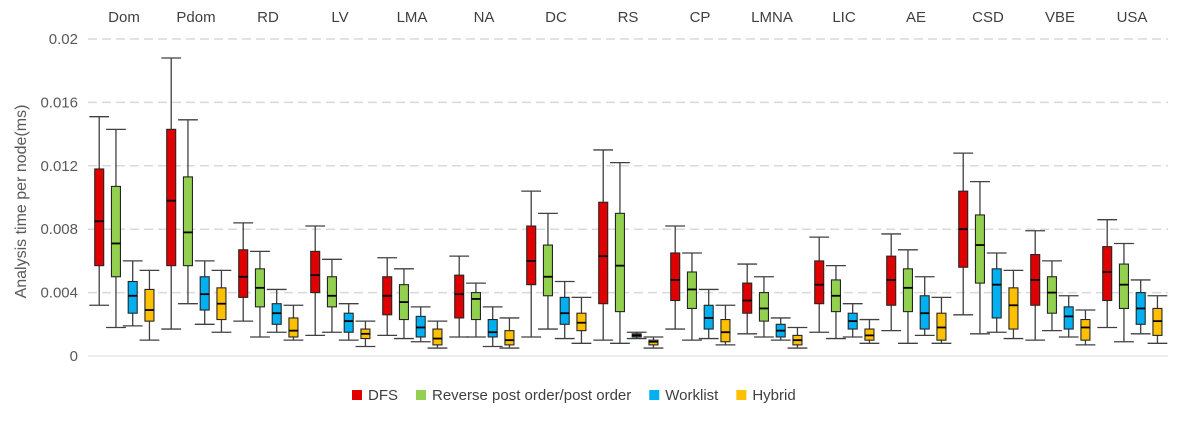 The image size is (1190, 425). Describe the element at coordinates (63, 39) in the screenshot. I see `y-tick-label: 0.02` at that location.